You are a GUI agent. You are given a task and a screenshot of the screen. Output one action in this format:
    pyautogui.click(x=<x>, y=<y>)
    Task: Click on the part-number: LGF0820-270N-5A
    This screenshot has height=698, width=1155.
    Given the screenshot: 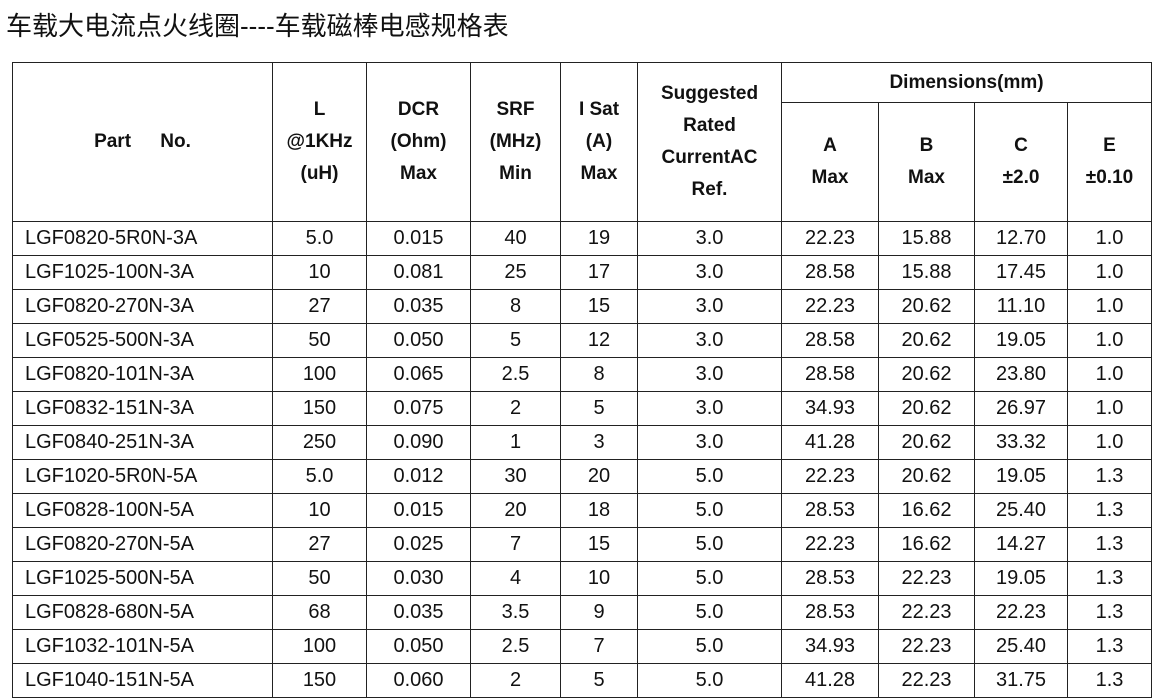 What is the action you would take?
    pyautogui.click(x=142, y=544)
    